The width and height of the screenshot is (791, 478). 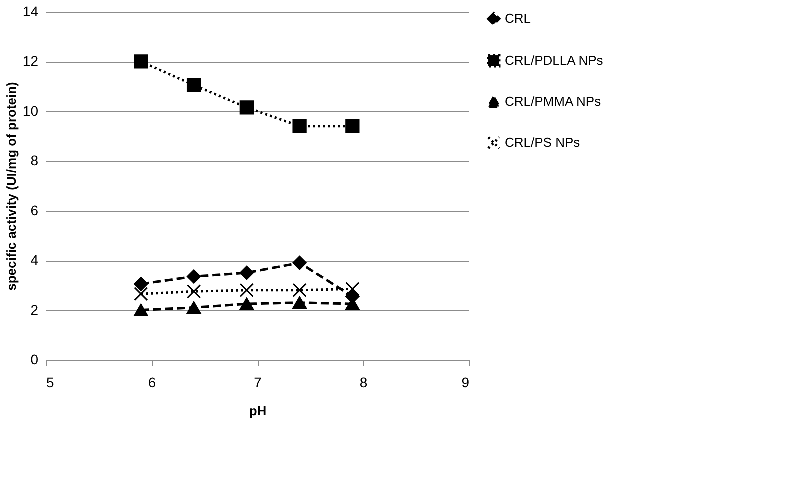 I want to click on x-tick-label: 8, so click(x=364, y=382).